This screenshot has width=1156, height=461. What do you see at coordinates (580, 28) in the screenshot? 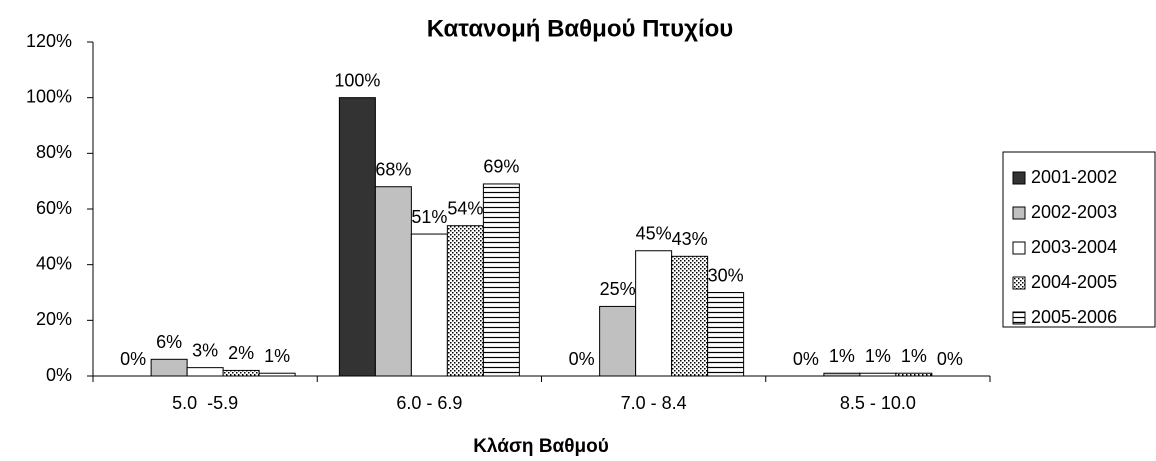
I see `chart-title: Κατανομή Βαθμού Πτυχίου` at bounding box center [580, 28].